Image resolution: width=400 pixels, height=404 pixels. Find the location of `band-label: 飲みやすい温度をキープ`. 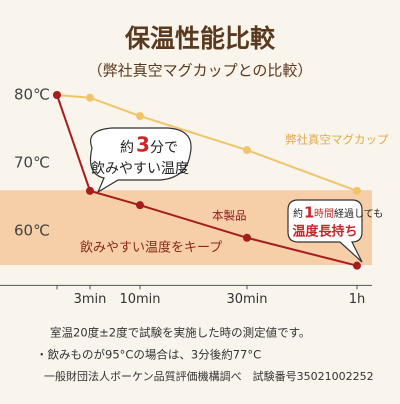

band-label: 飲みやすい温度をキープ is located at coordinates (151, 248).